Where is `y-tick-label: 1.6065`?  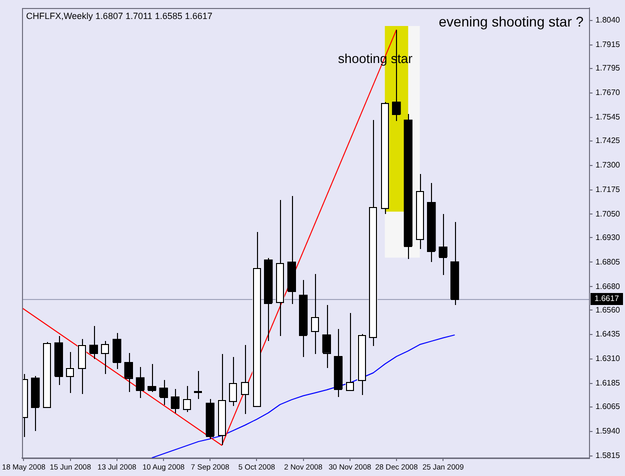
y-tick-label: 1.6065 is located at coordinates (608, 407).